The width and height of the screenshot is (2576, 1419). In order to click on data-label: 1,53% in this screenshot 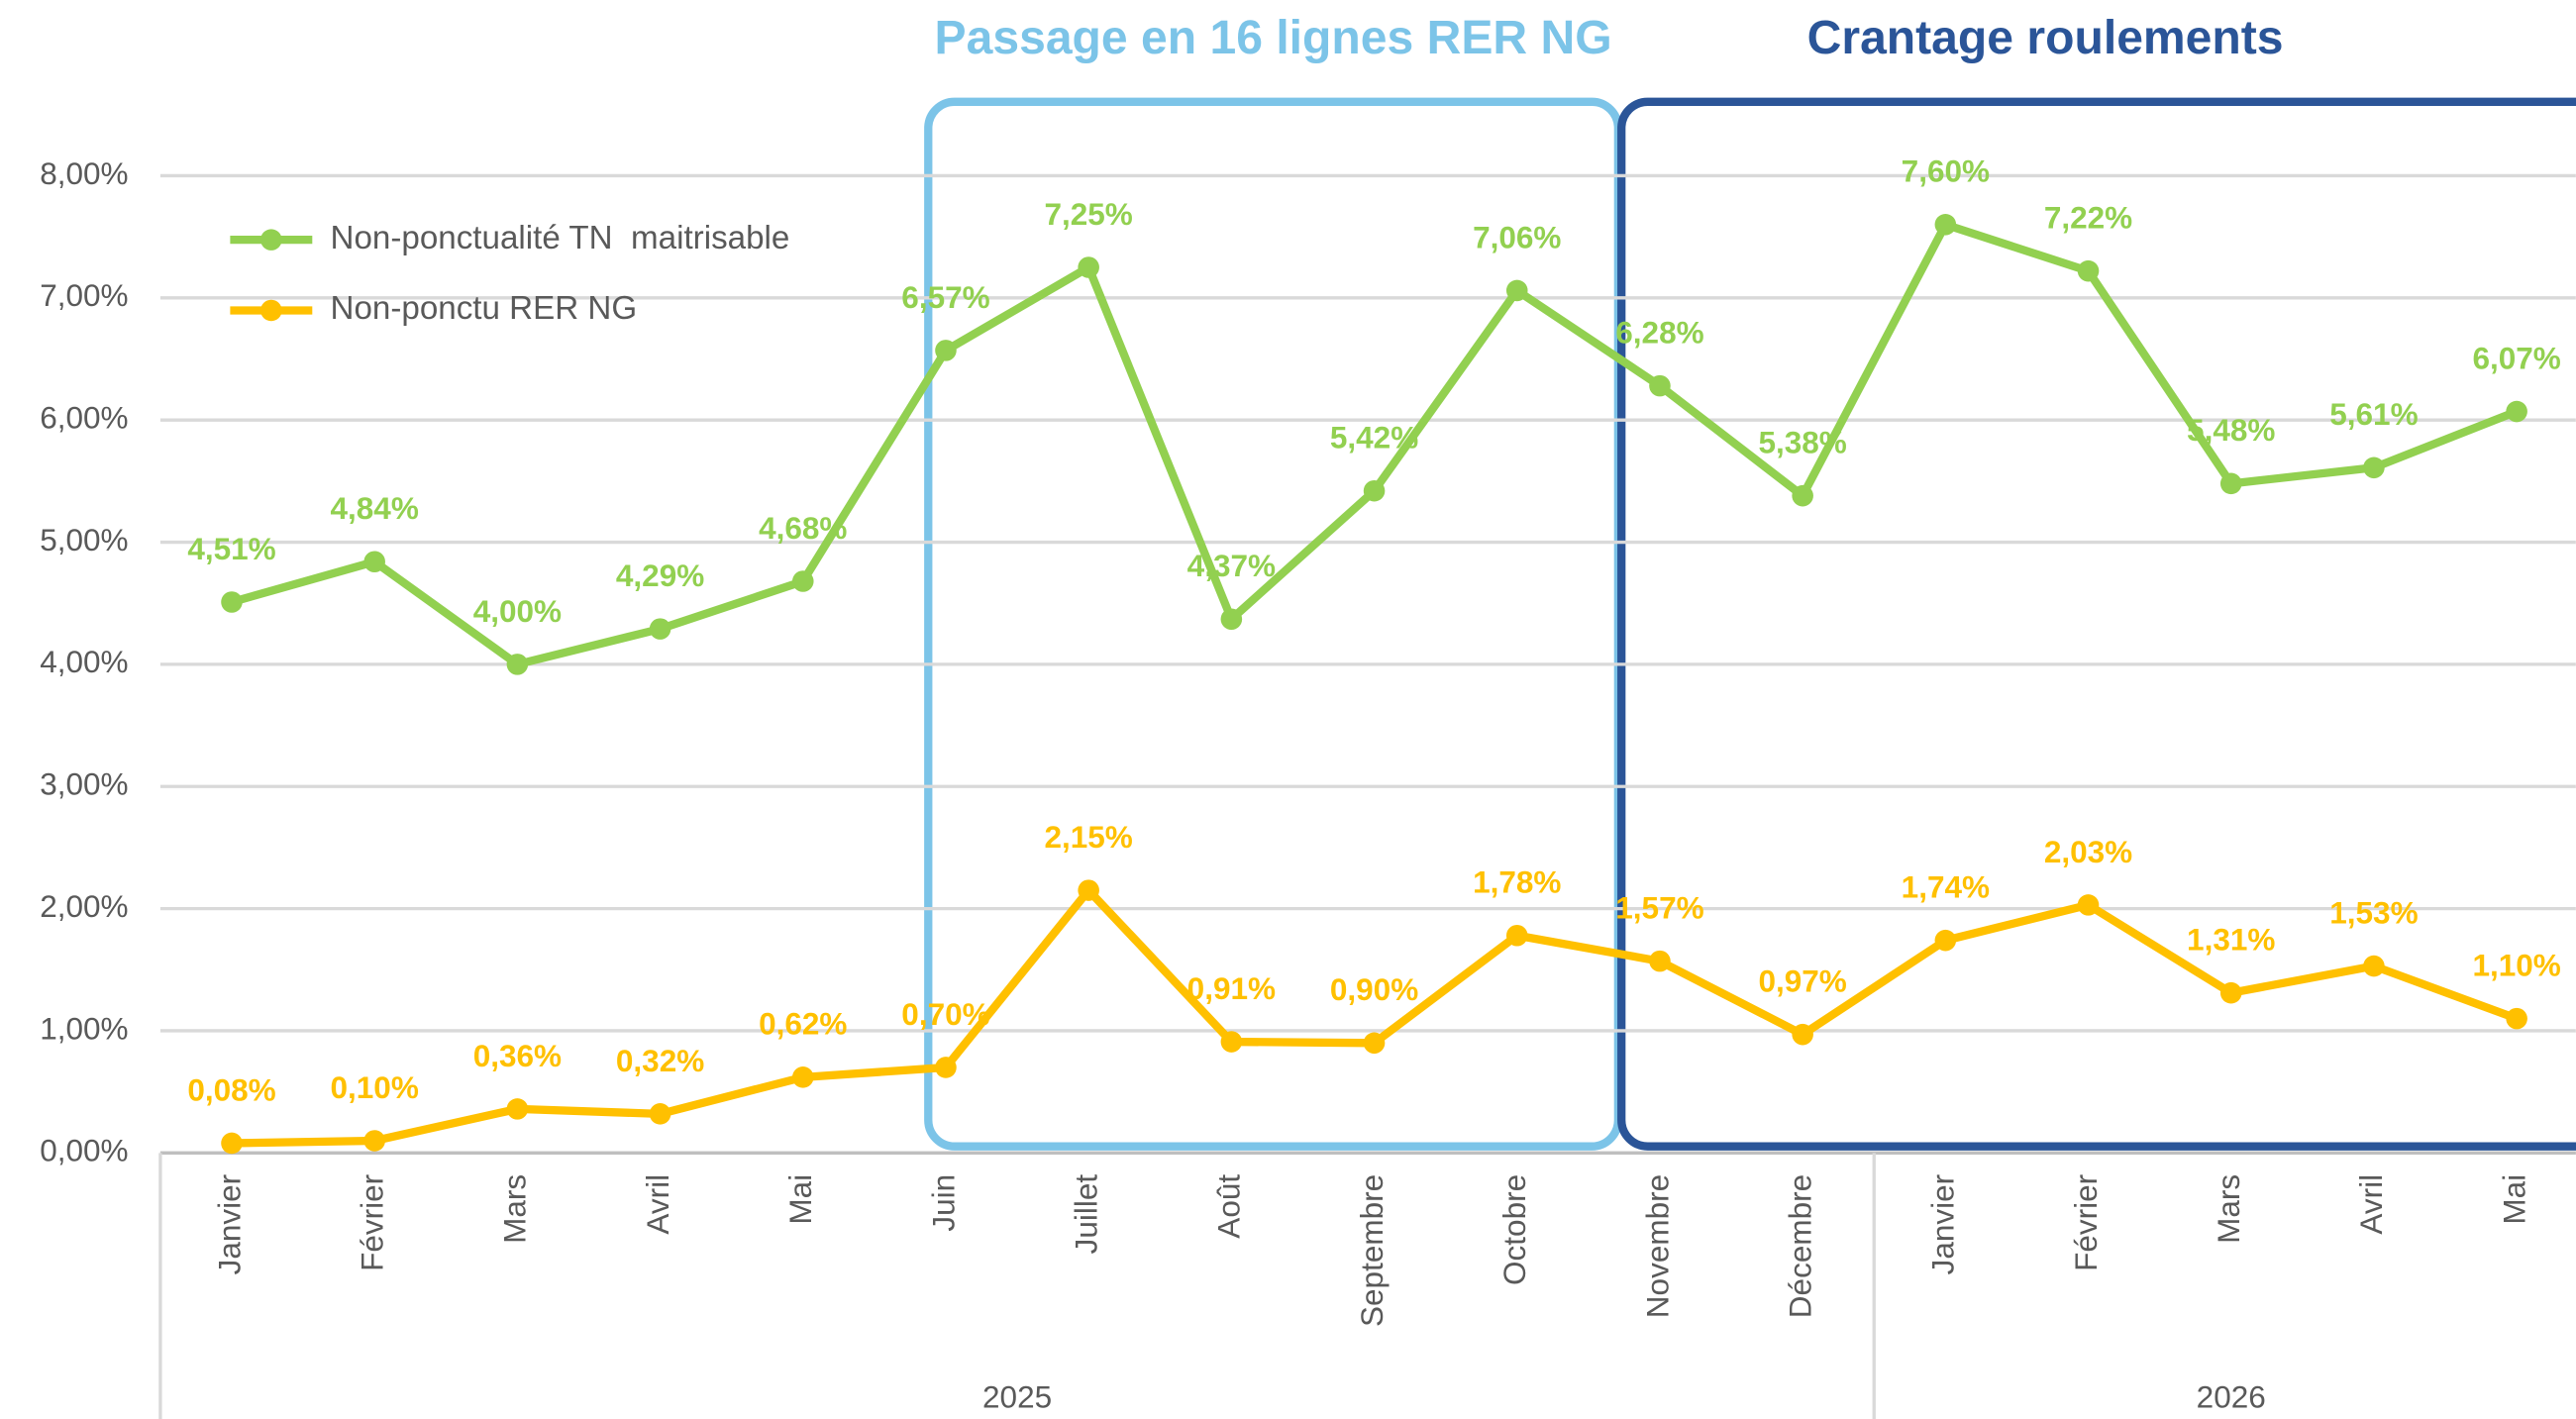, I will do `click(2373, 912)`.